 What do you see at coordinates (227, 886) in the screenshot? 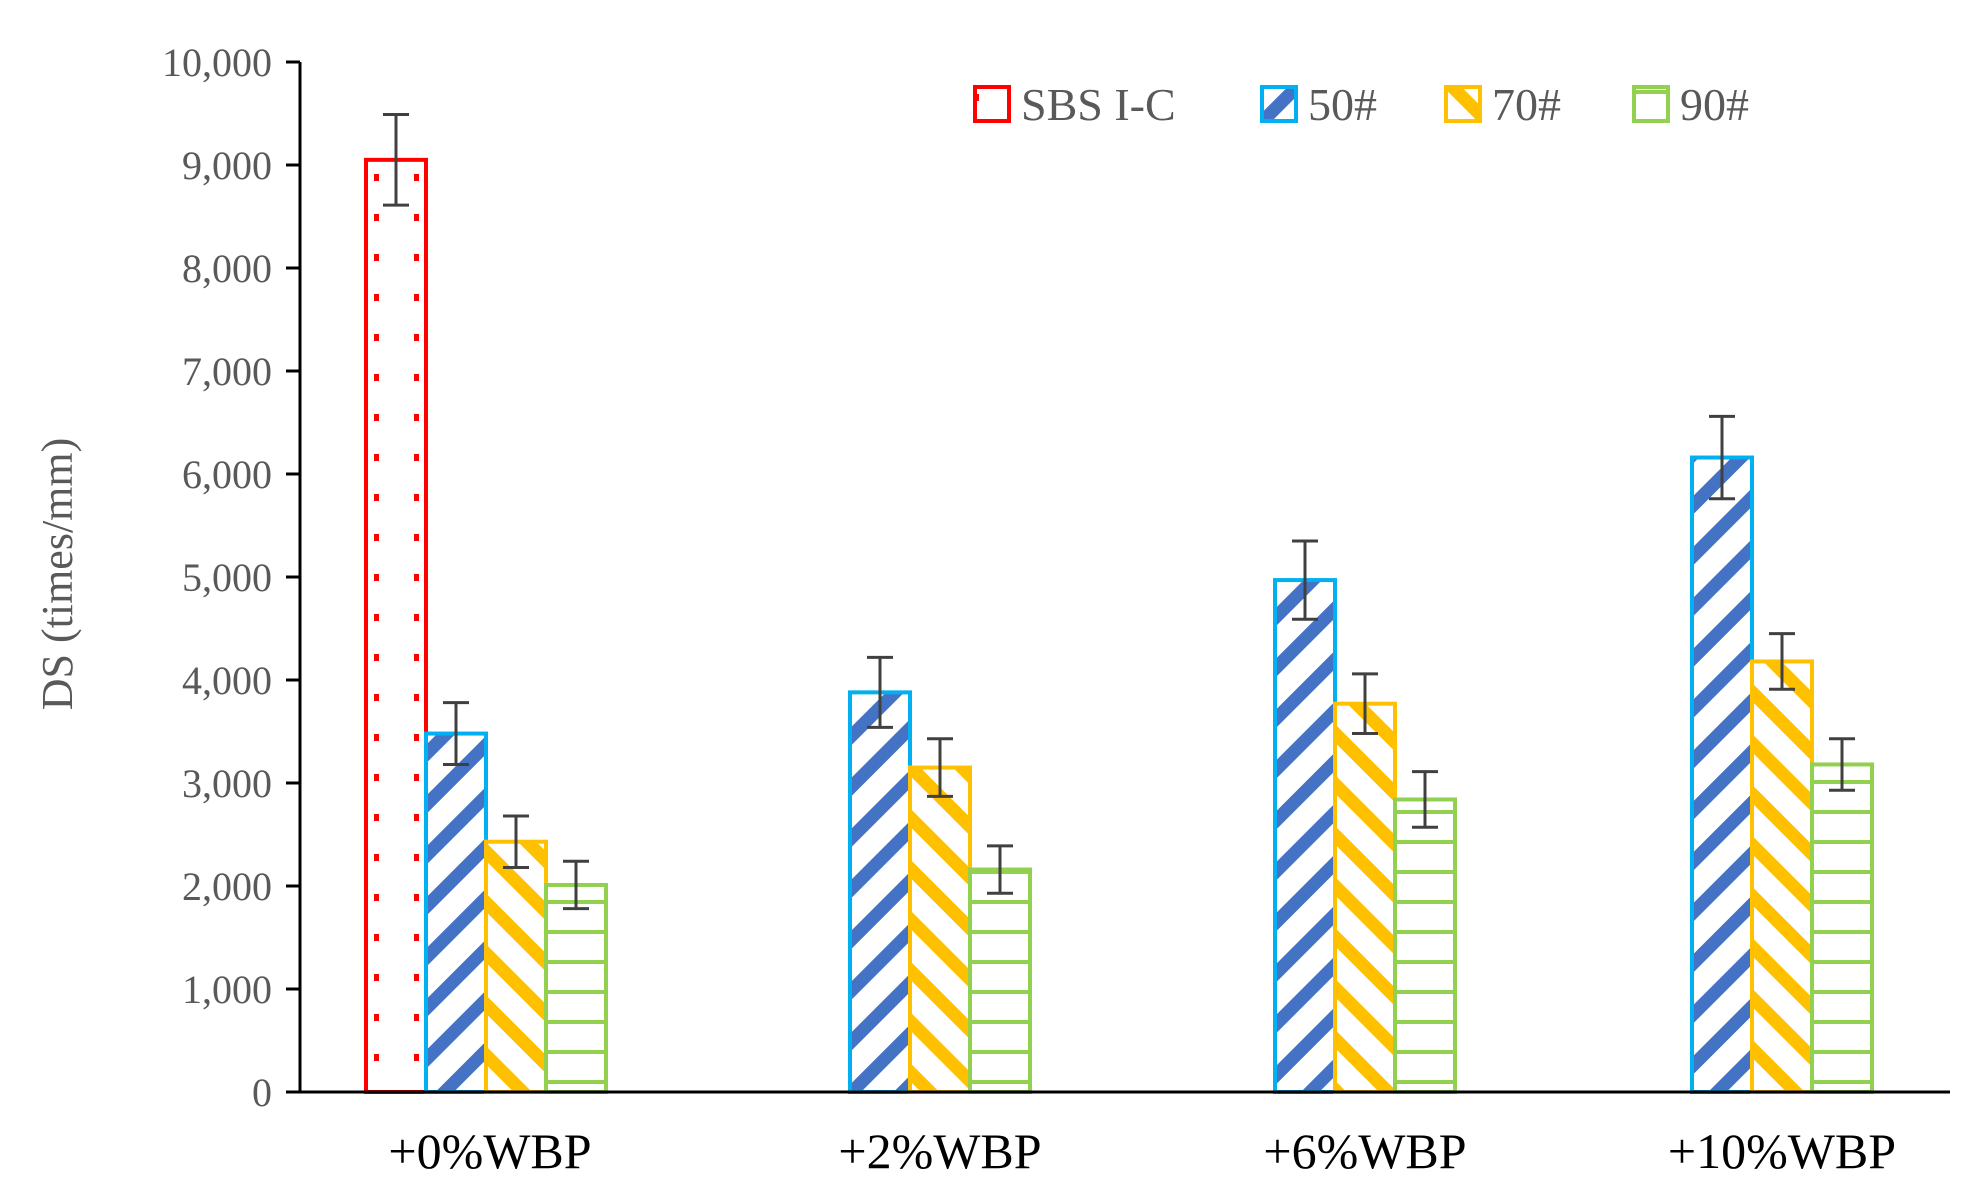
I see `y-tick-label: 2,000` at bounding box center [227, 886].